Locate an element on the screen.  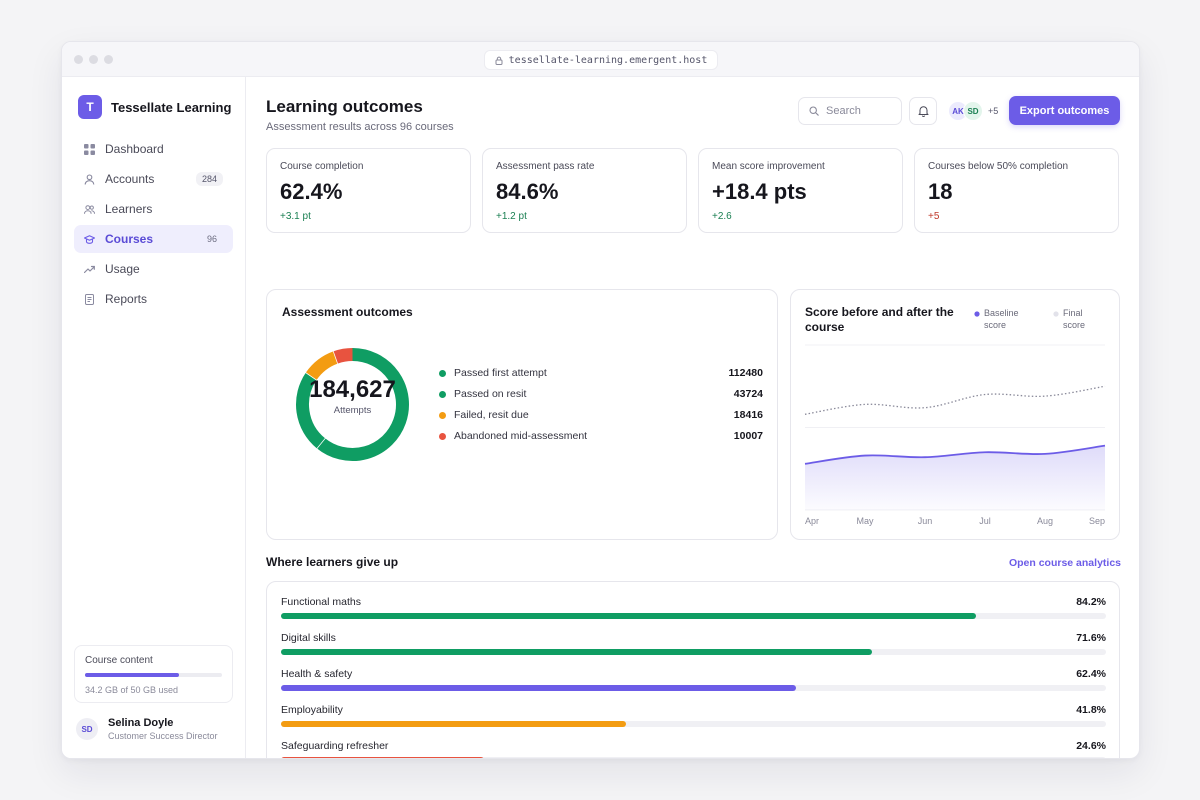
dropoff-row: Functional maths 84.2% is located at coordinates (693, 607).